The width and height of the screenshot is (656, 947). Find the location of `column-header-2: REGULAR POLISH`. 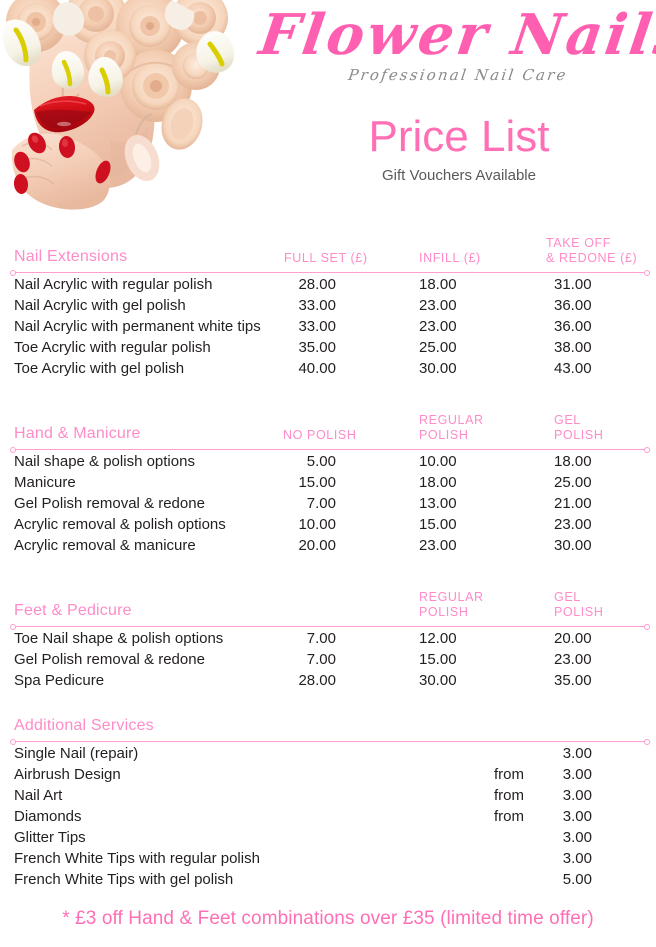

column-header-2: REGULAR POLISH is located at coordinates (451, 604).